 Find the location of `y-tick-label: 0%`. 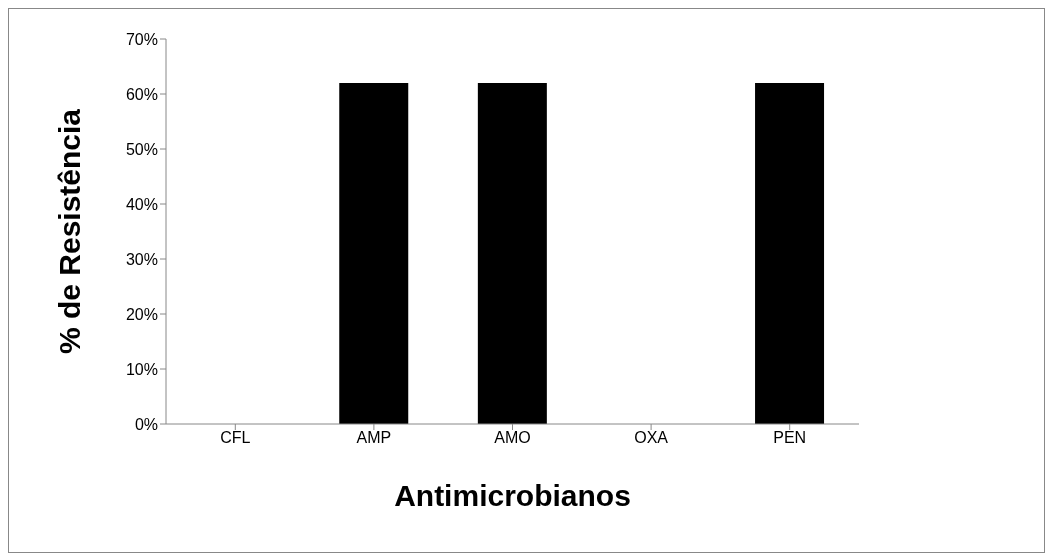

y-tick-label: 0% is located at coordinates (146, 424).